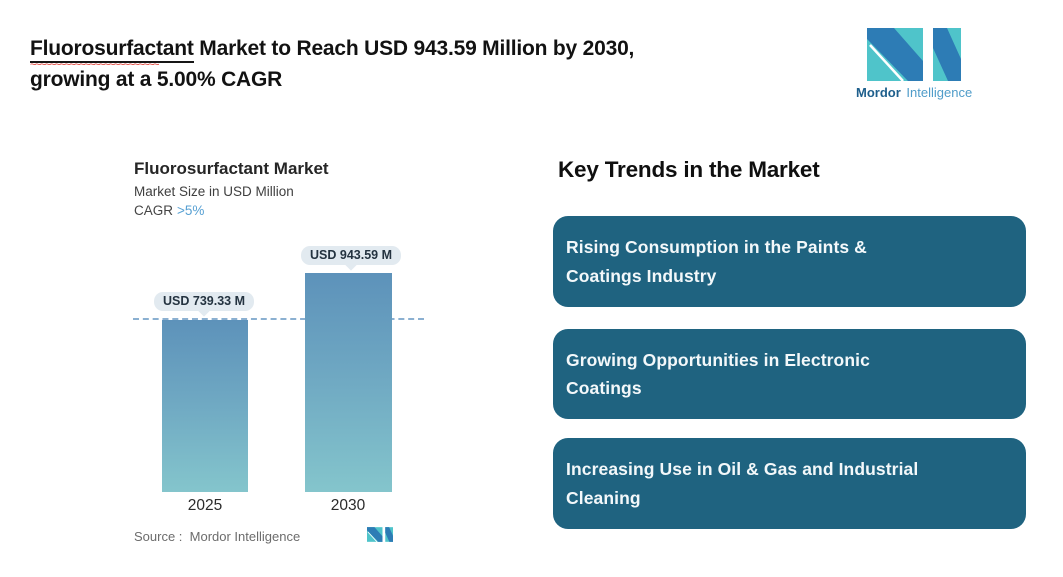  I want to click on value-label-2025: USD 739.33 M, so click(204, 301).